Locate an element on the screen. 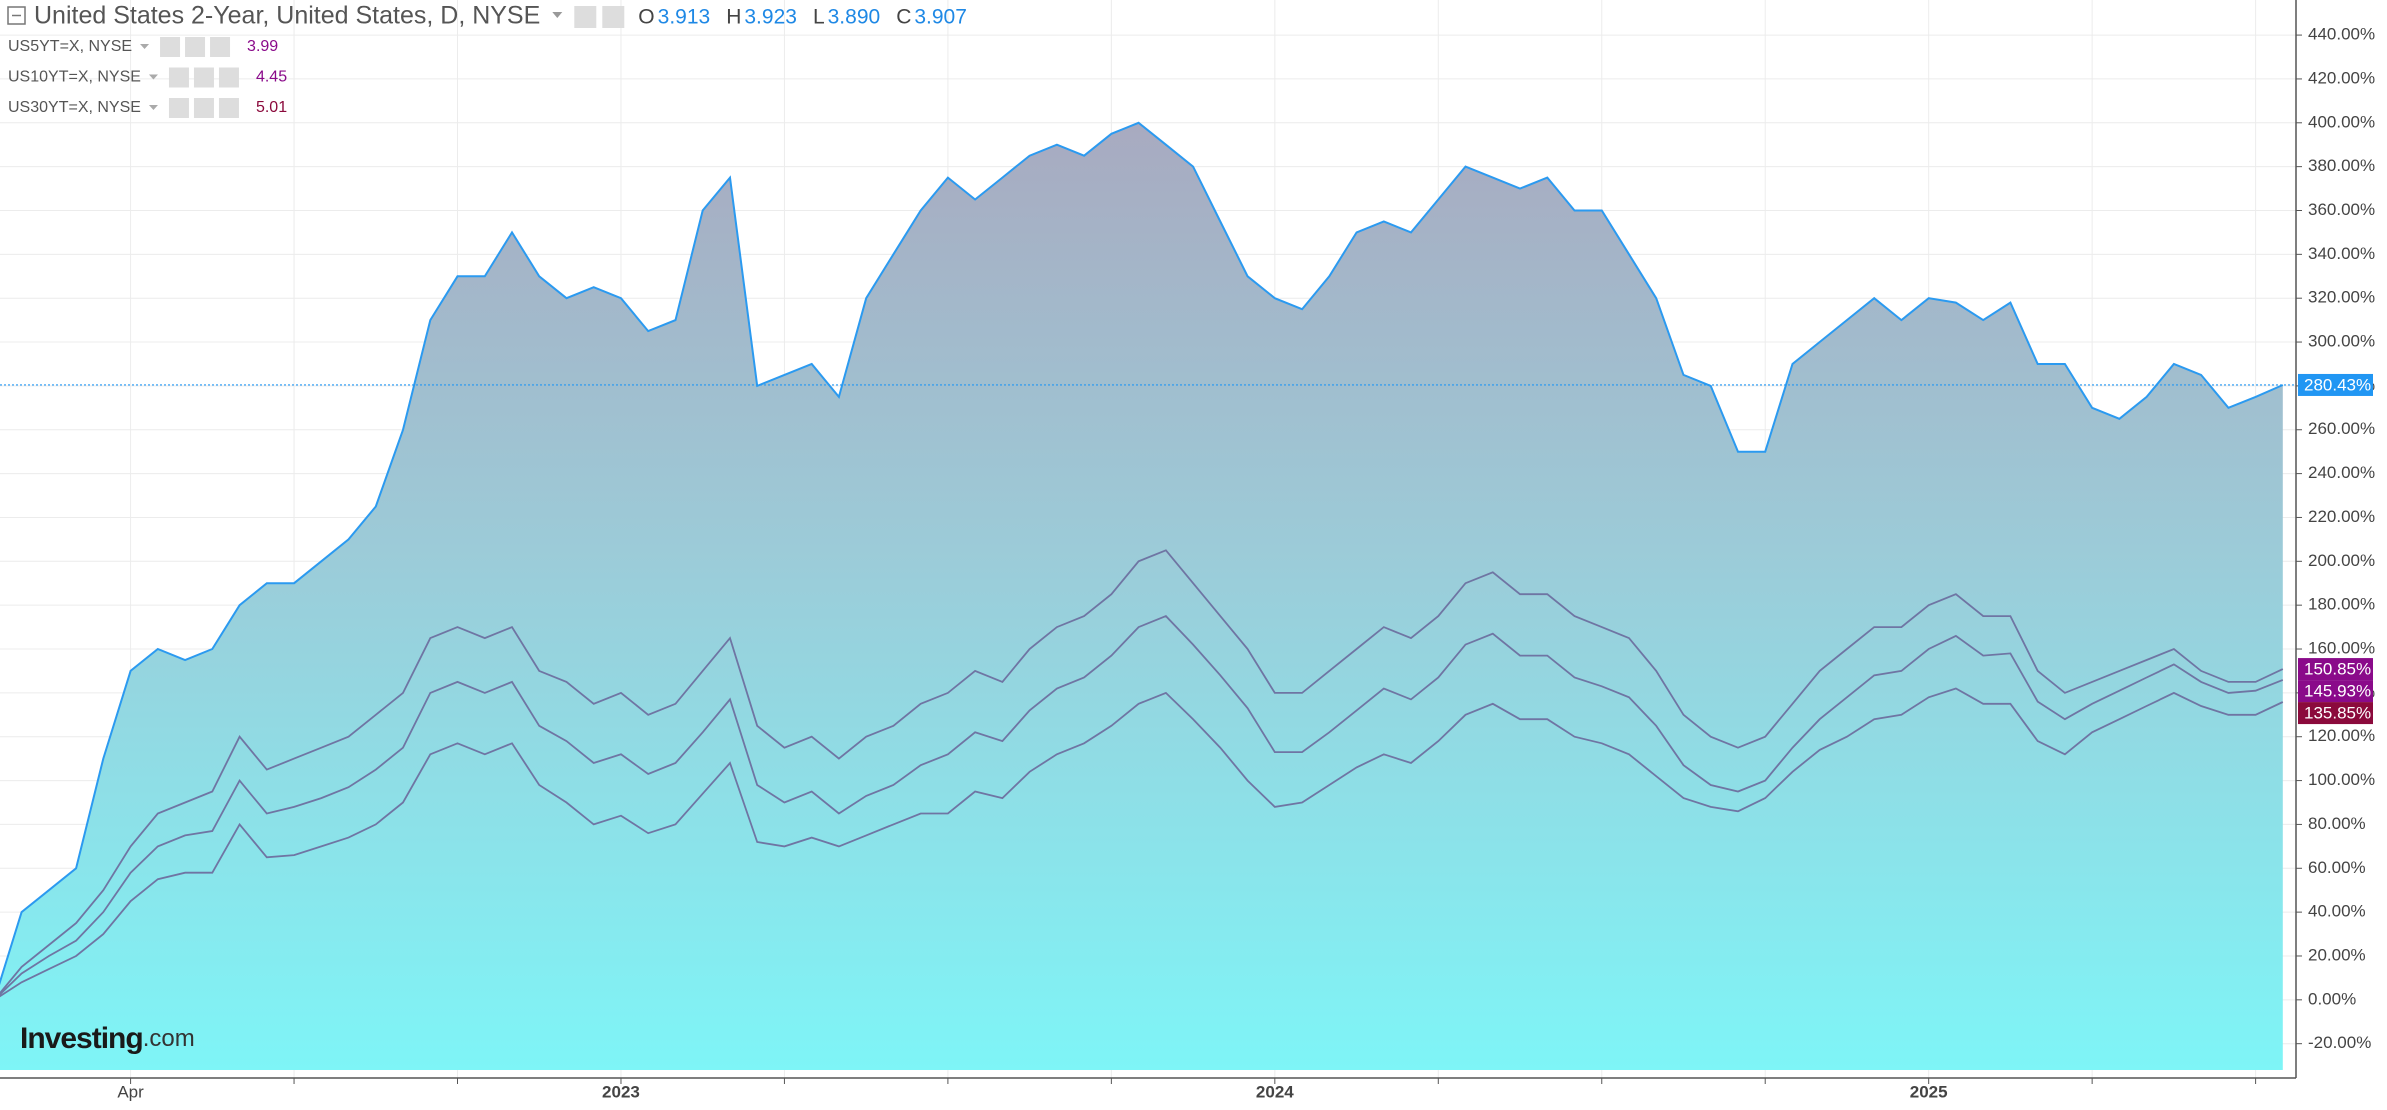  y-tick-label: 380.00% is located at coordinates (2341, 165).